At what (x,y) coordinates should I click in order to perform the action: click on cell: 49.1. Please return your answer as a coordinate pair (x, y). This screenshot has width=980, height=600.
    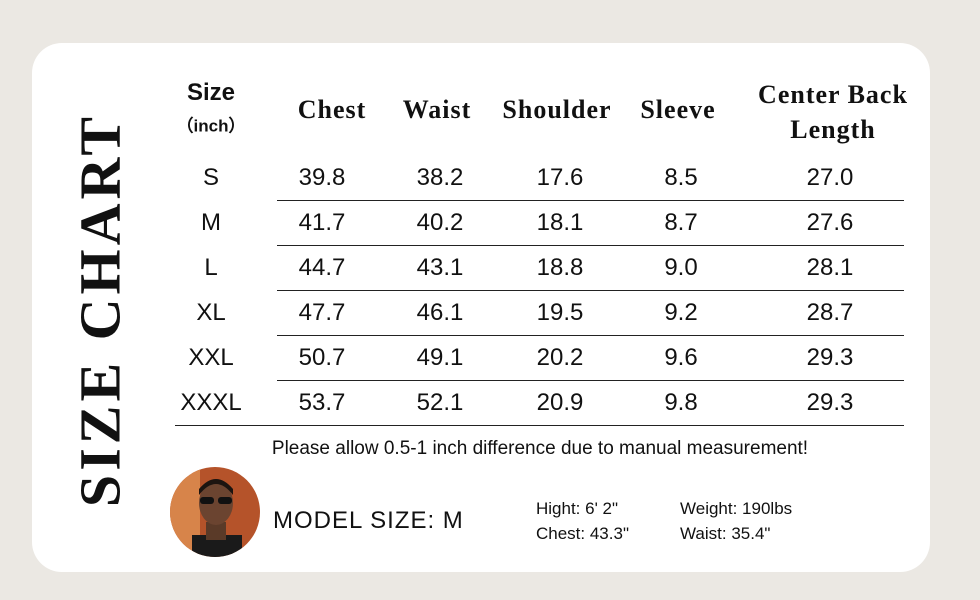
    Looking at the image, I should click on (440, 357).